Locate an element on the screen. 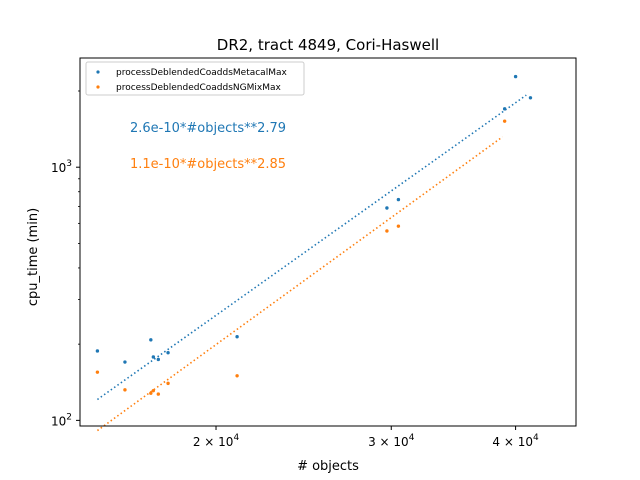  legend-frame is located at coordinates (195, 78).